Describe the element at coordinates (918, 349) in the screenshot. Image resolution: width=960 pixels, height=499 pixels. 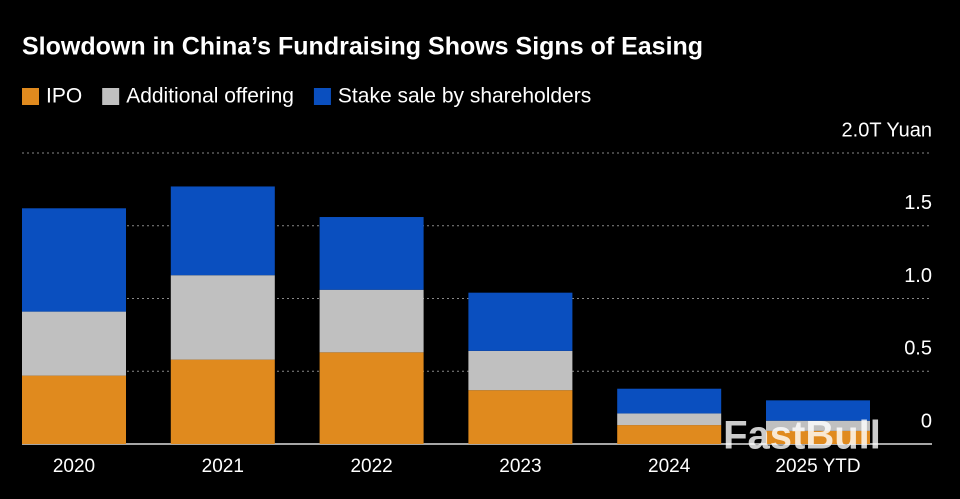
I see `y-tick-label: 0.5` at that location.